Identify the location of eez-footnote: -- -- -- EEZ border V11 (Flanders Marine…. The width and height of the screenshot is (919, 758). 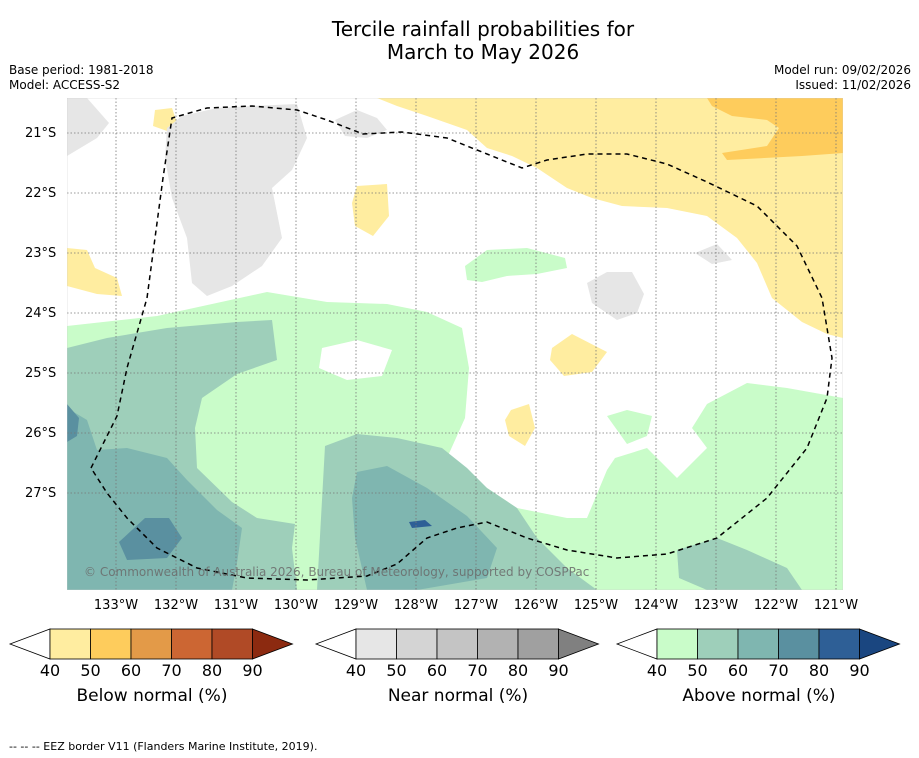
(163, 746).